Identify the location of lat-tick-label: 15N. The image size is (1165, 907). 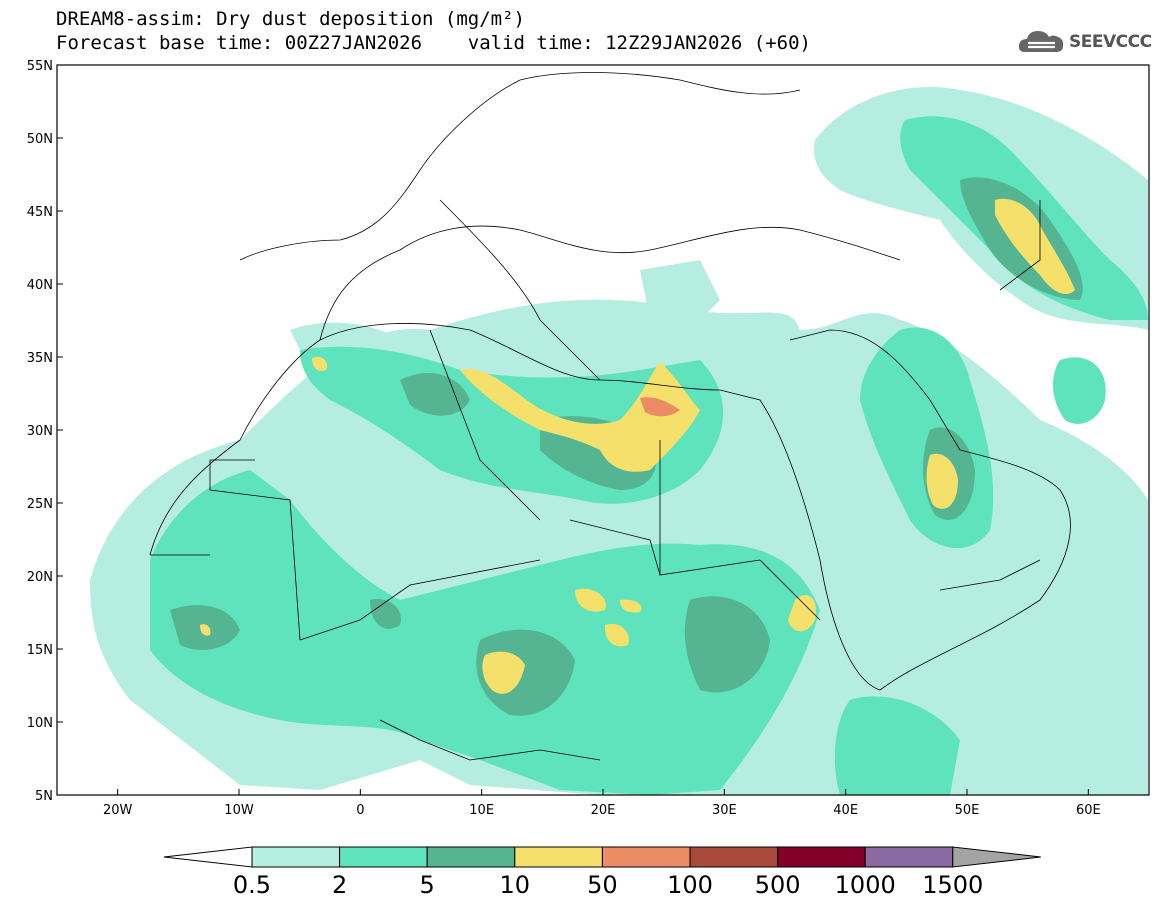
(40, 650).